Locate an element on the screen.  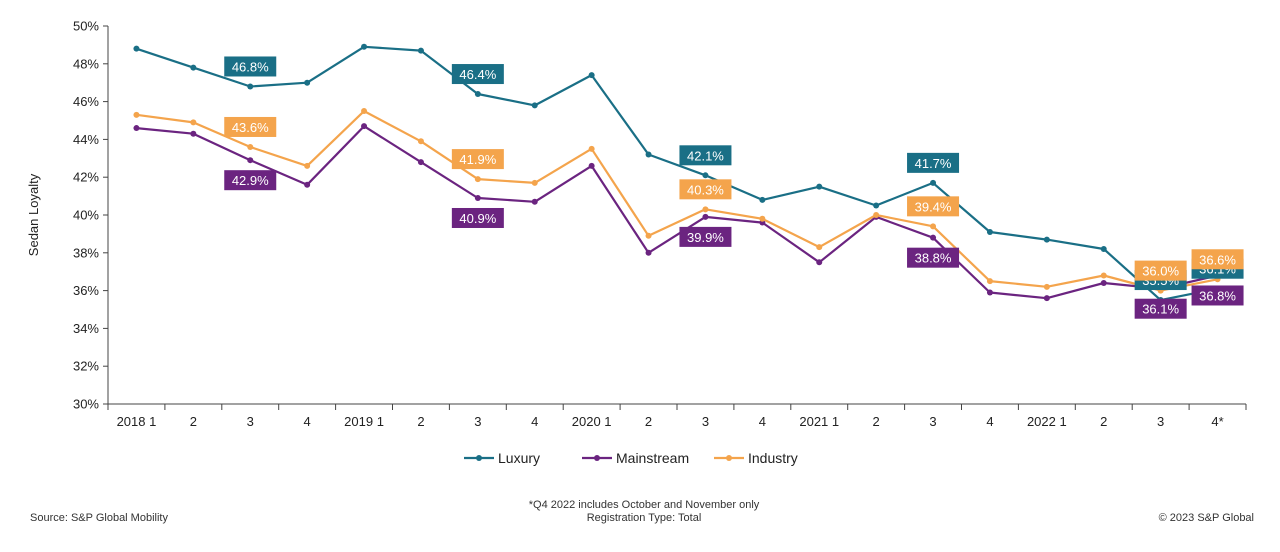
data-label-mainstream: 36.8% is located at coordinates (1217, 295).